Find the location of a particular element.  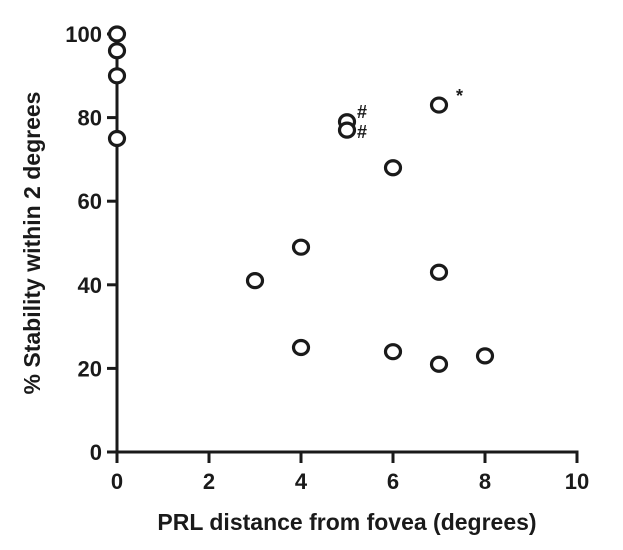

y-tick-label: 80 is located at coordinates (90, 118).